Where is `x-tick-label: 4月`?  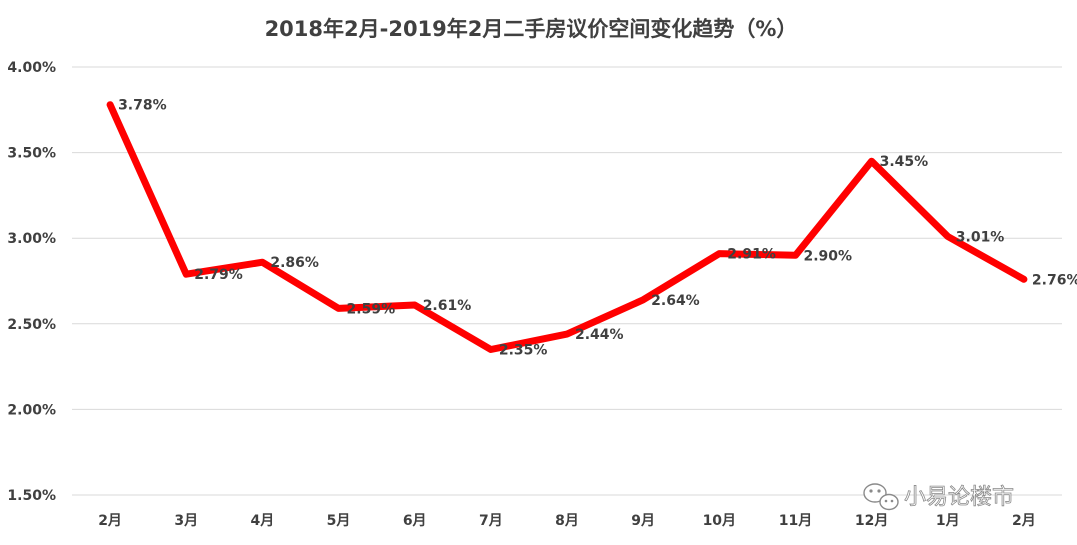 x-tick-label: 4月 is located at coordinates (263, 521).